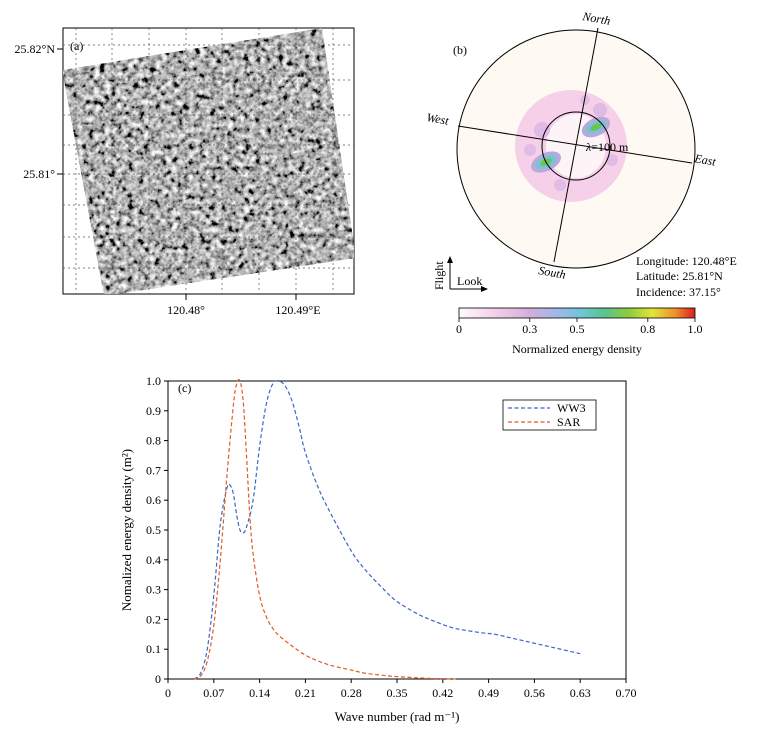  What do you see at coordinates (153, 649) in the screenshot?
I see `y-tick-label: 0.1` at bounding box center [153, 649].